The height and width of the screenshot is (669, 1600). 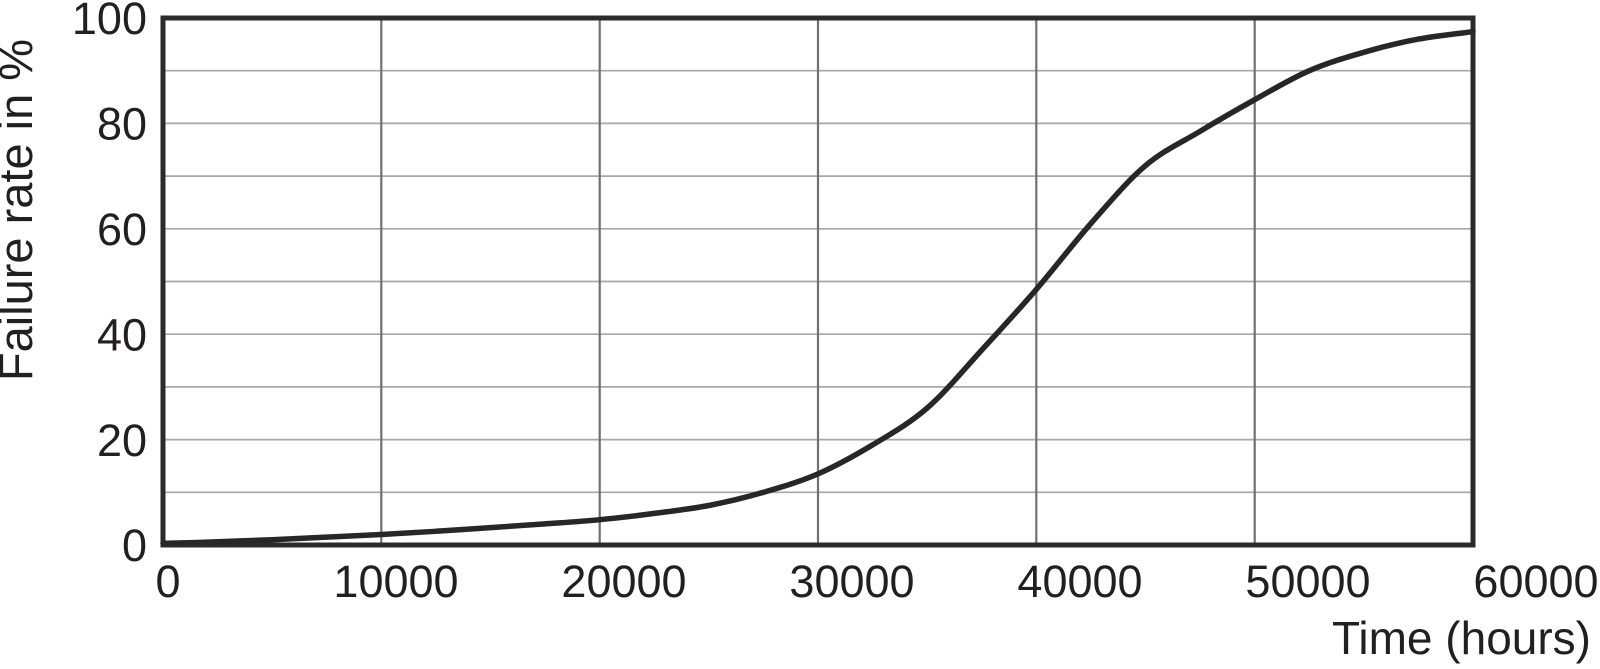 What do you see at coordinates (1461, 638) in the screenshot?
I see `x-axis-title: Time (hours)` at bounding box center [1461, 638].